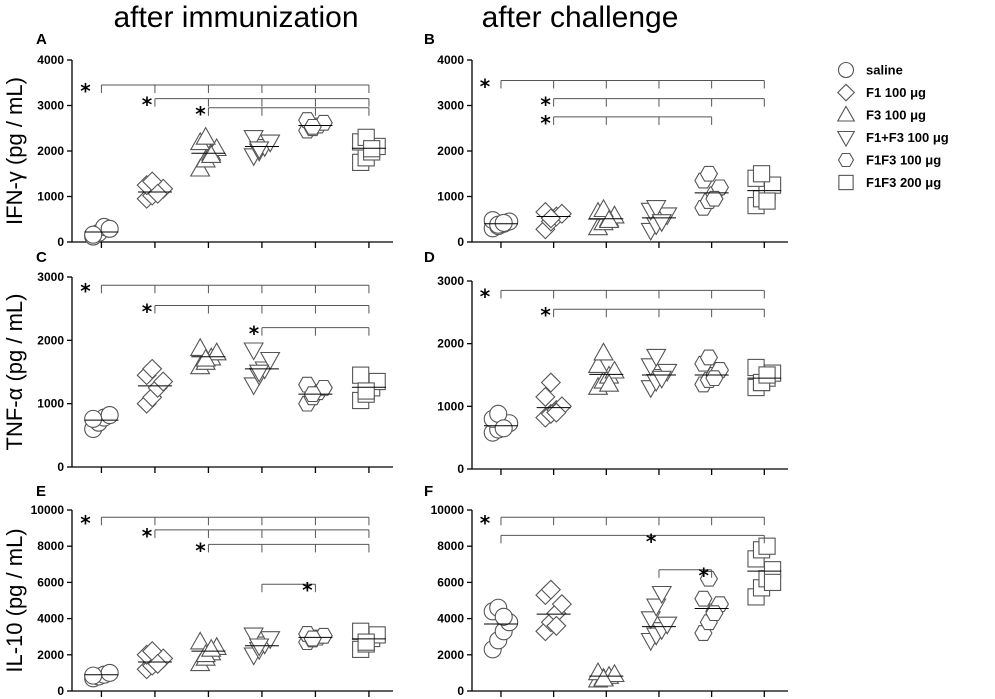 The width and height of the screenshot is (995, 699). I want to click on legend-label: F1F3 200 μg, so click(903, 182).